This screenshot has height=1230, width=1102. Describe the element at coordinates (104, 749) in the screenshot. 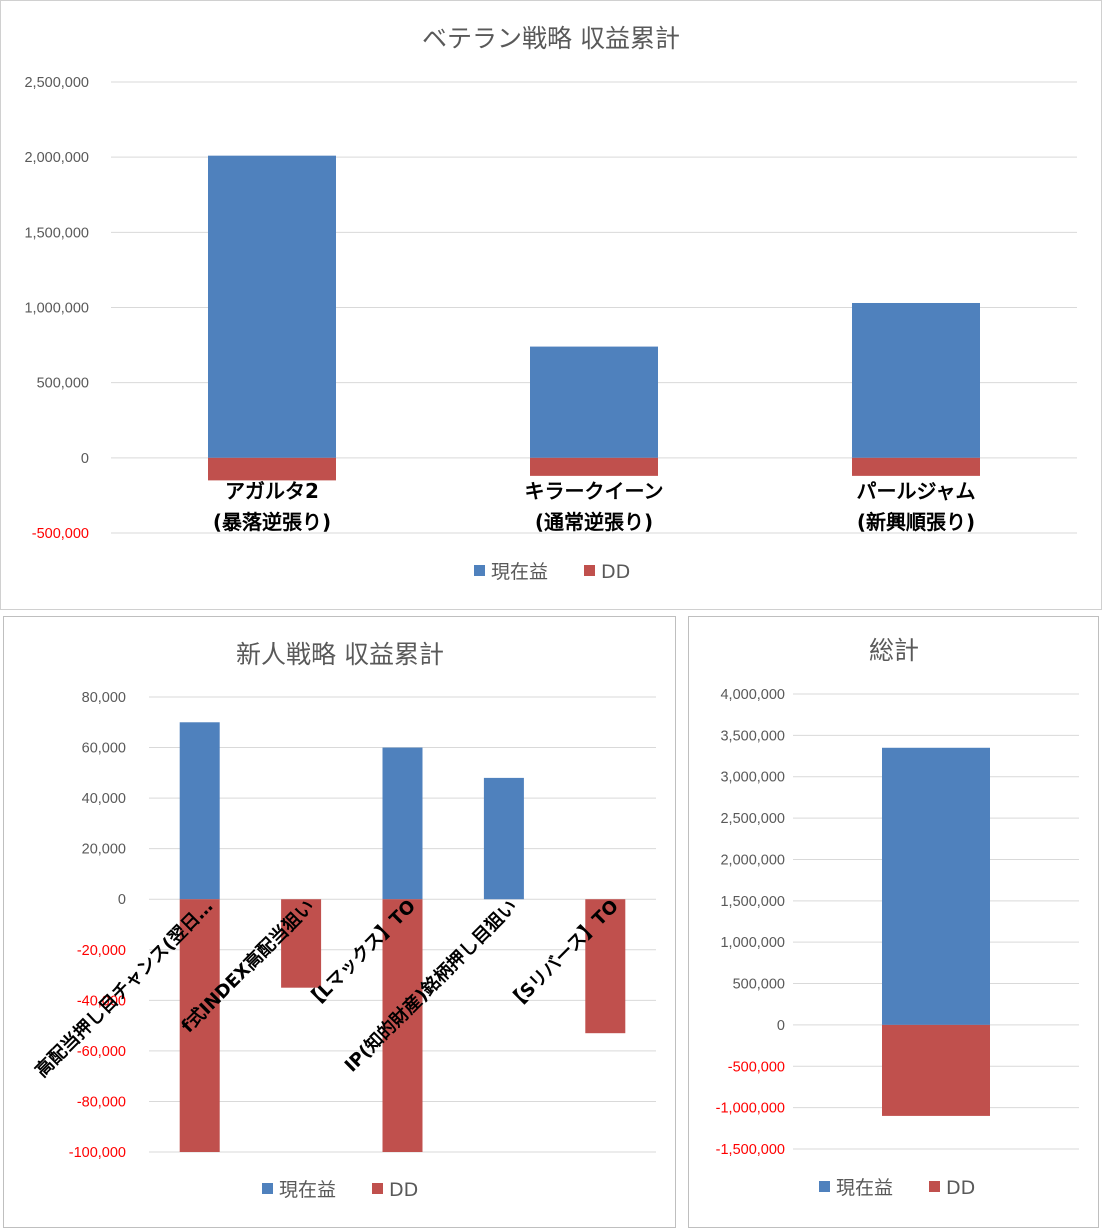

I see `y-tick-label: 60,000` at that location.